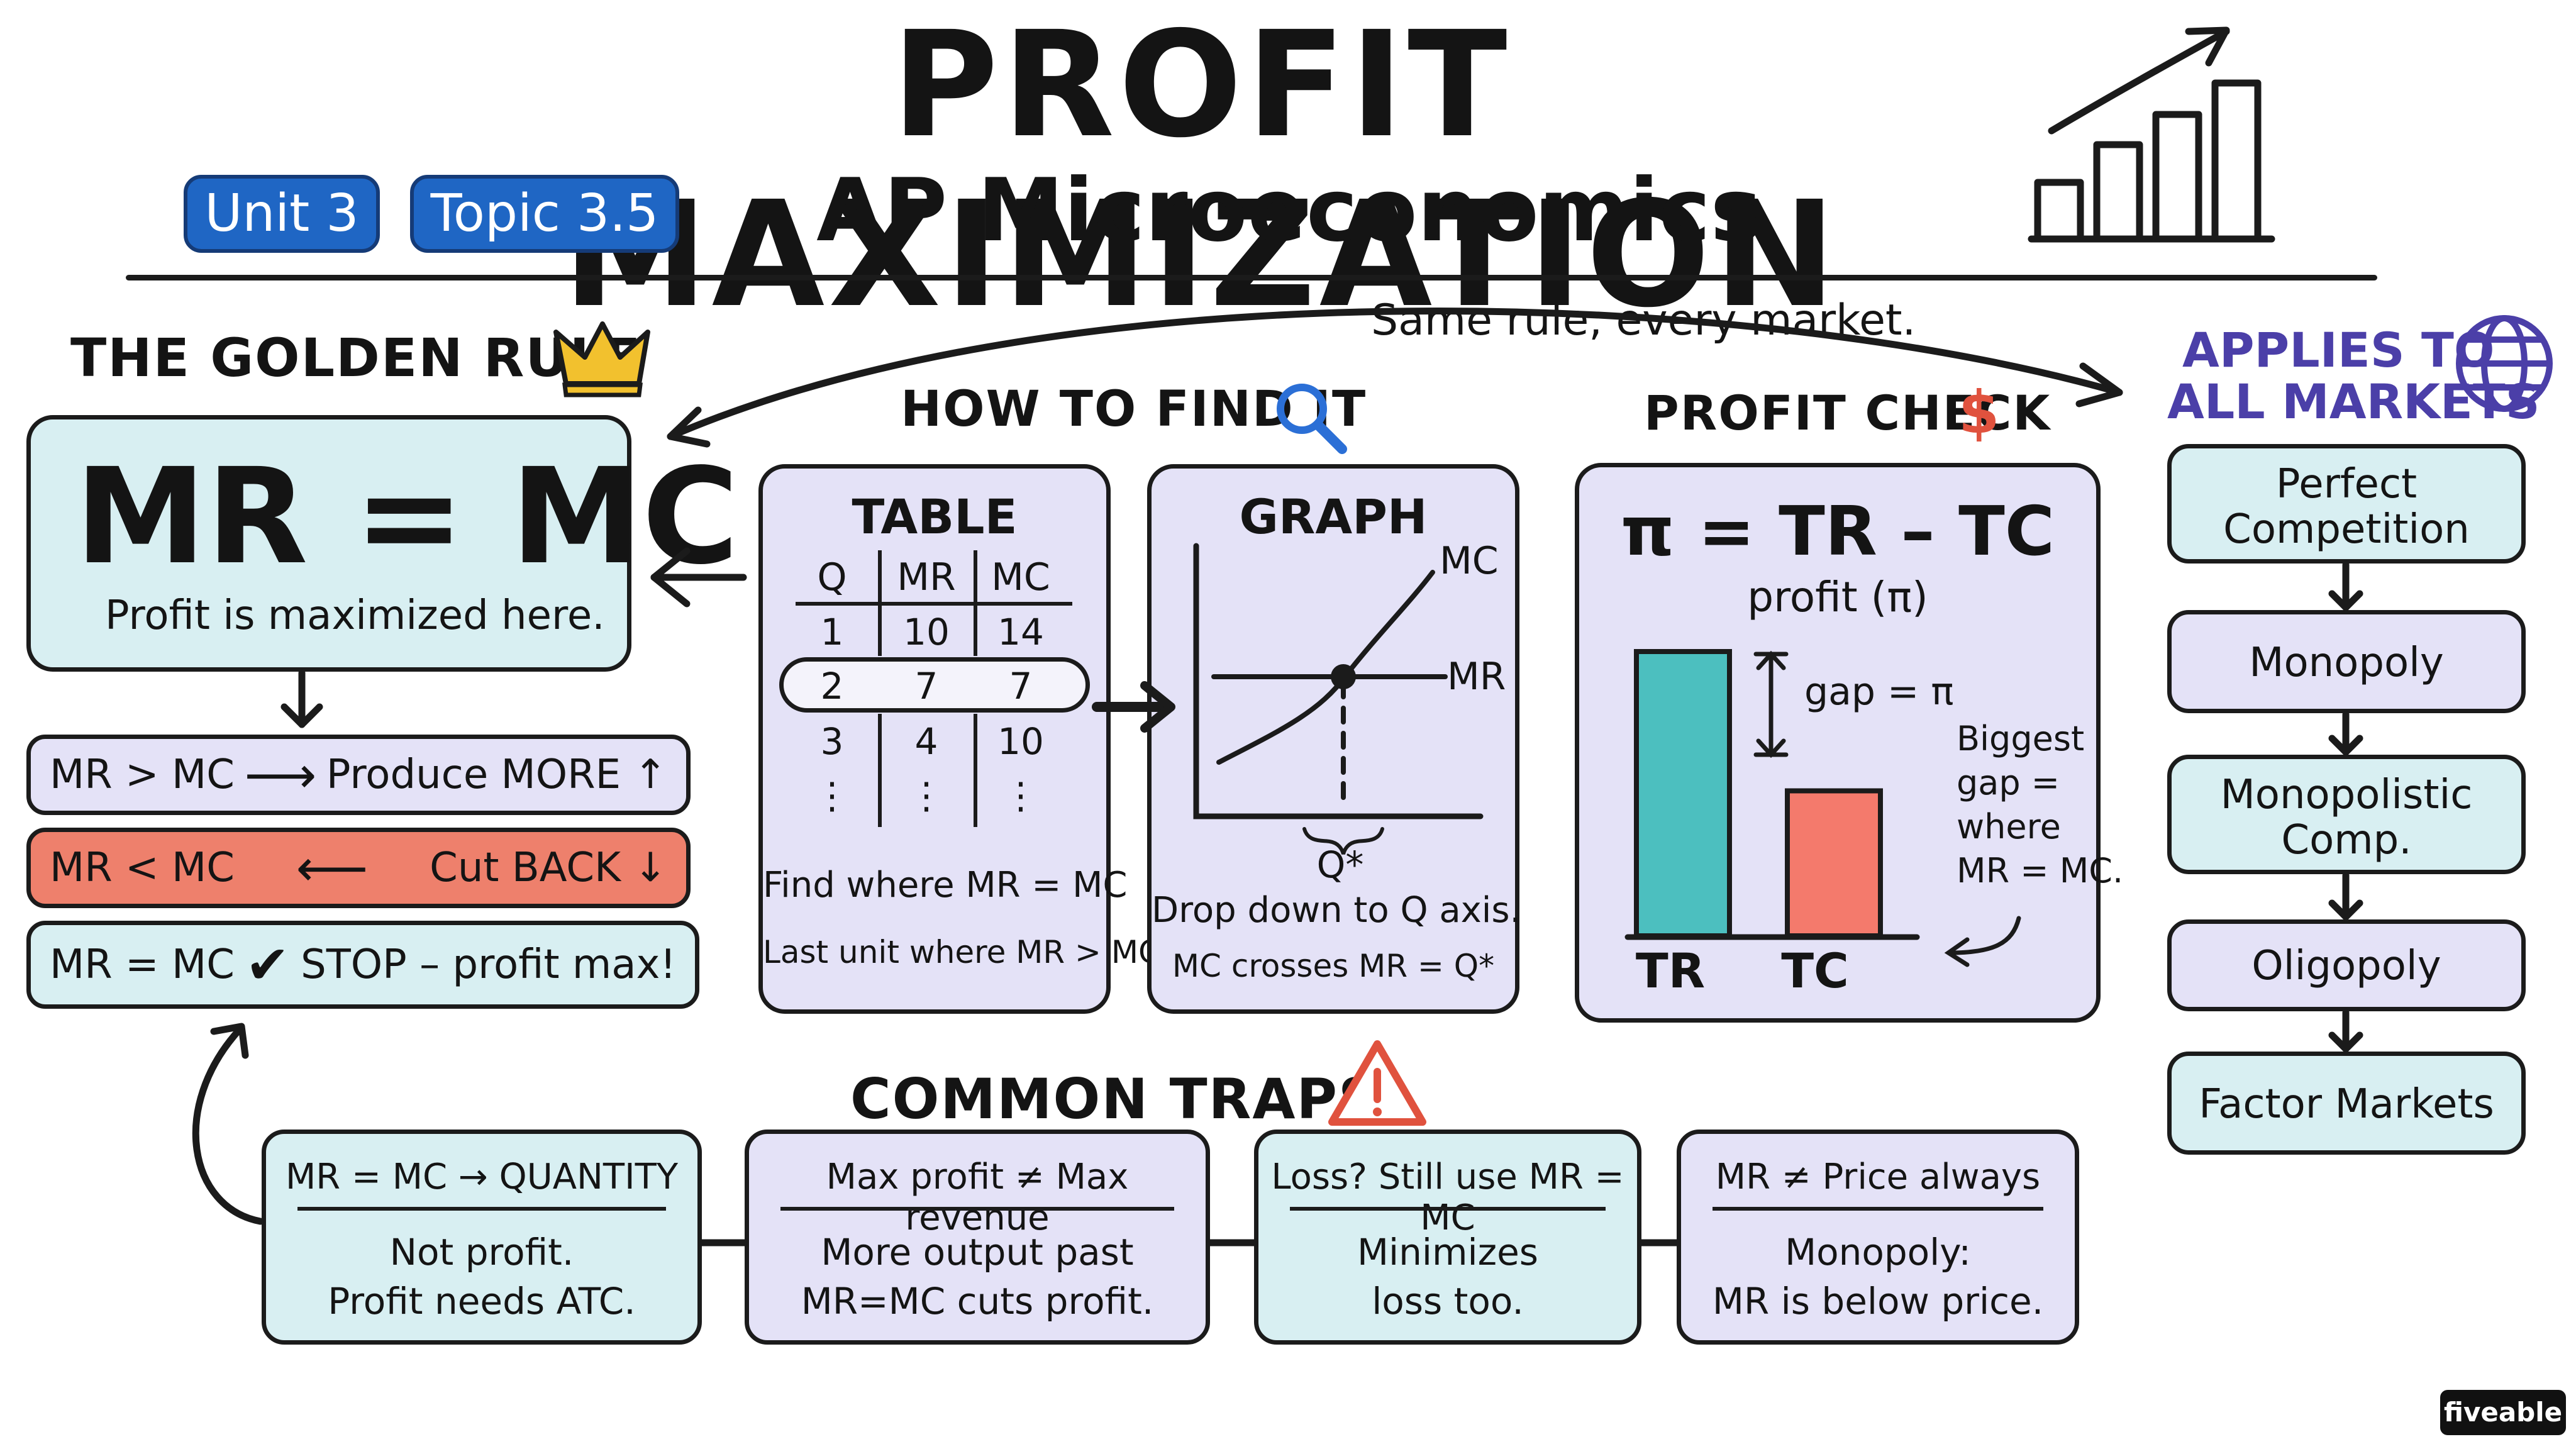 The height and width of the screenshot is (1449, 2576). Describe the element at coordinates (977, 1252) in the screenshot. I see `trap-line: More output past` at that location.